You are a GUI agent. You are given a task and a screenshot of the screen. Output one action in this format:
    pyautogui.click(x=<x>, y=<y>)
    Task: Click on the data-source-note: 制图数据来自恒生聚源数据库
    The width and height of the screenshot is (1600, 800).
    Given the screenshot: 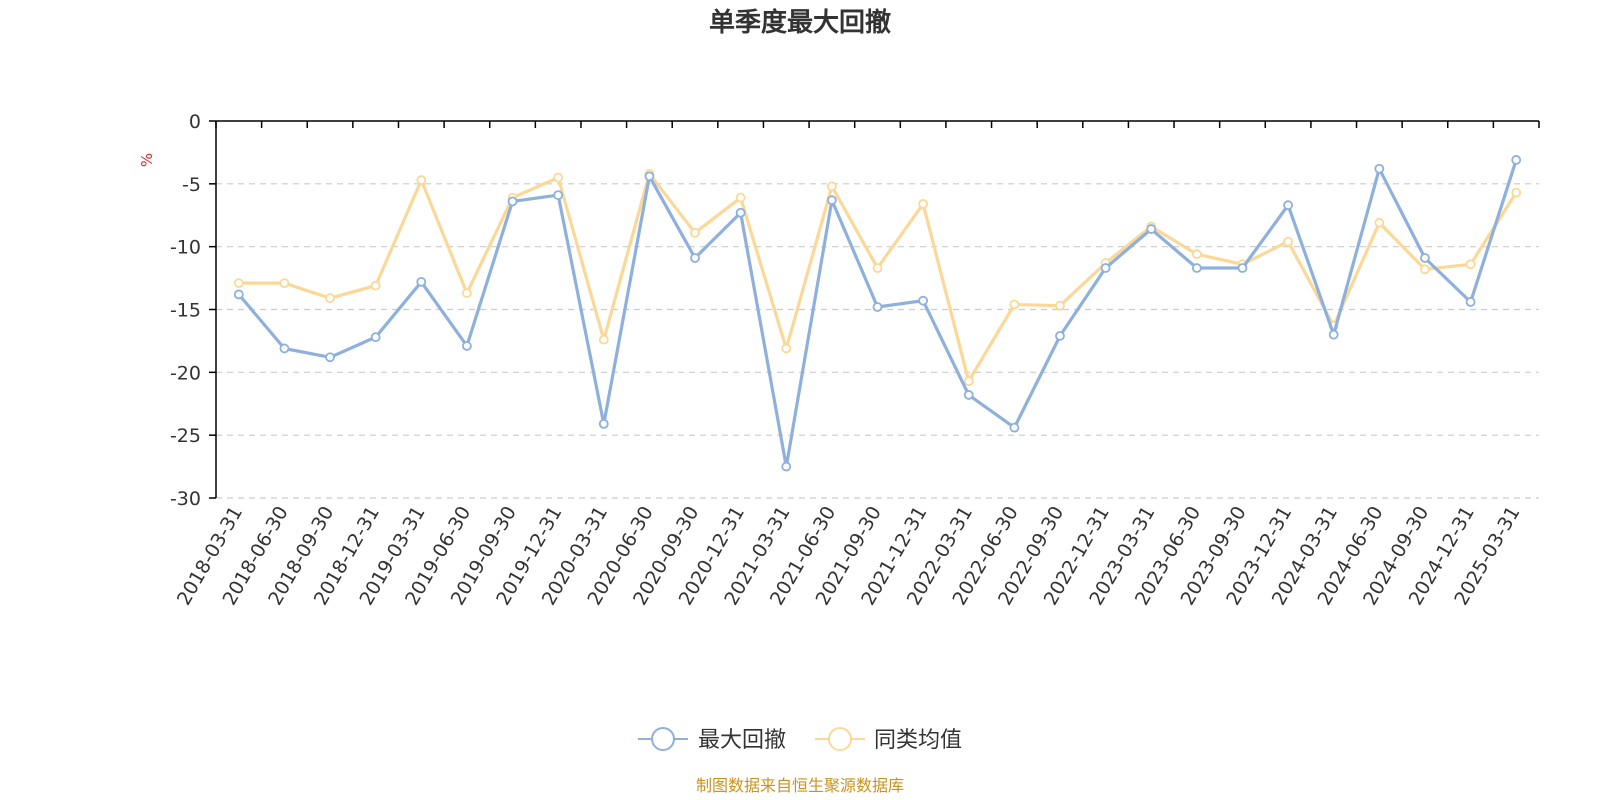 What is the action you would take?
    pyautogui.click(x=800, y=785)
    